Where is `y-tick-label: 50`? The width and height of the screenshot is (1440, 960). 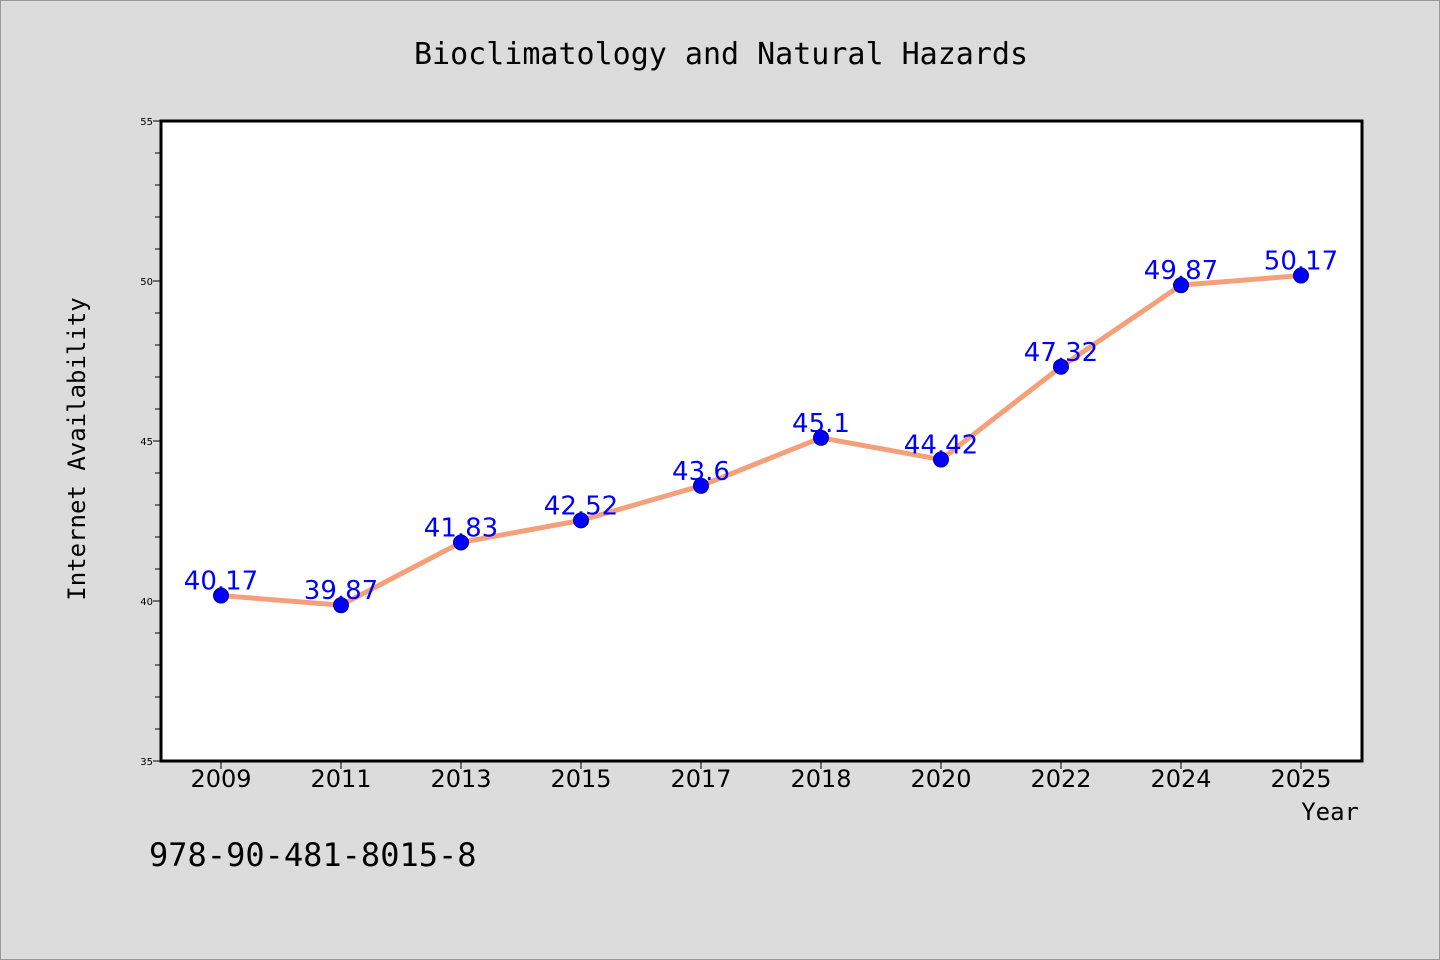
y-tick-label: 50 is located at coordinates (146, 282).